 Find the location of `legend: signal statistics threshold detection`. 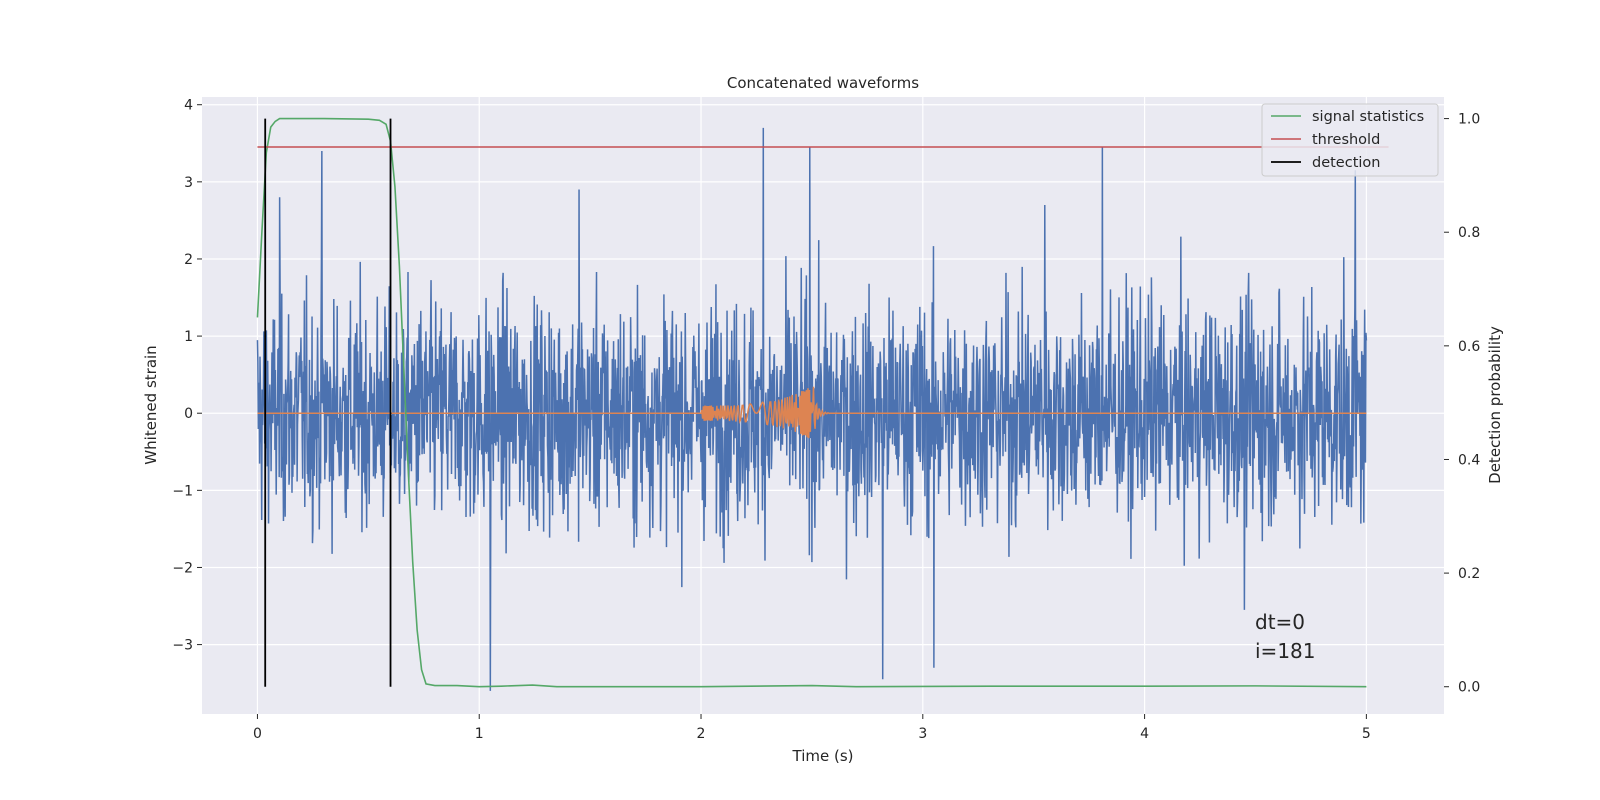

legend: signal statistics threshold detection is located at coordinates (1350, 140).